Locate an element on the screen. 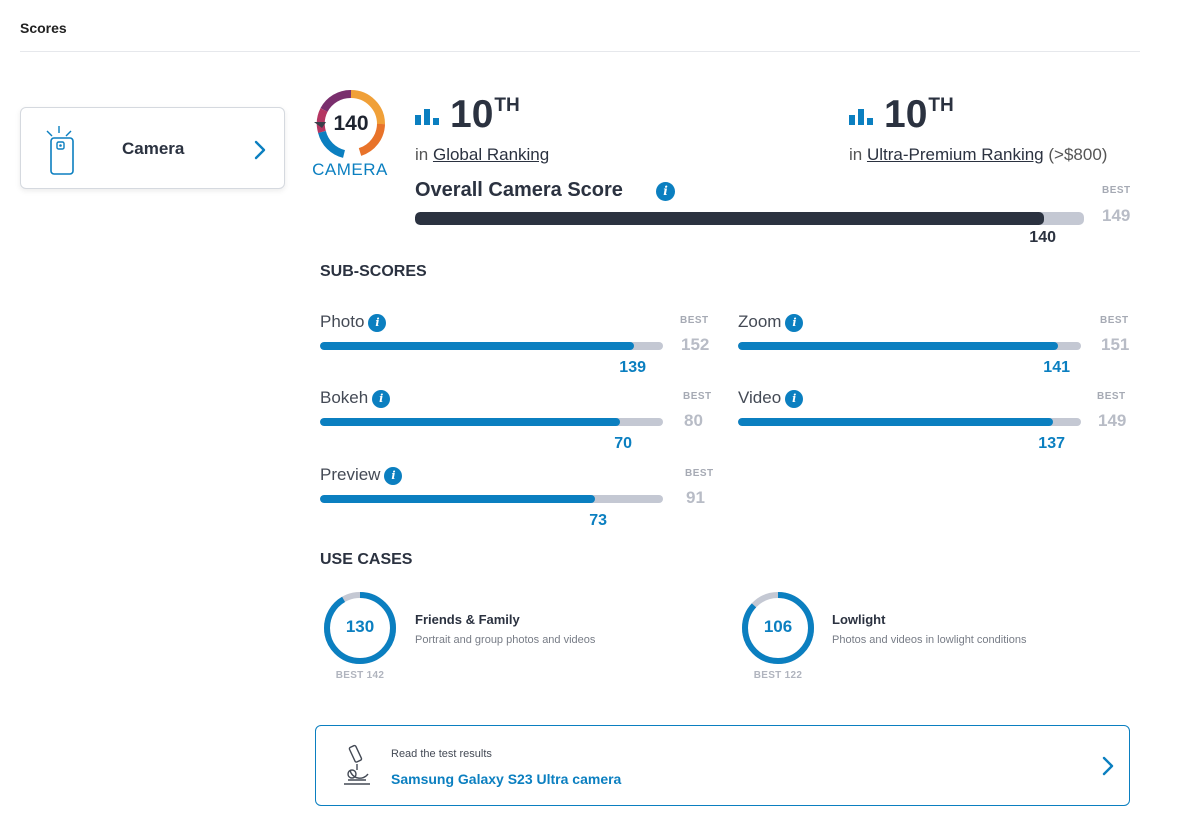 The width and height of the screenshot is (1186, 819). use-case-score: 106 is located at coordinates (778, 626).